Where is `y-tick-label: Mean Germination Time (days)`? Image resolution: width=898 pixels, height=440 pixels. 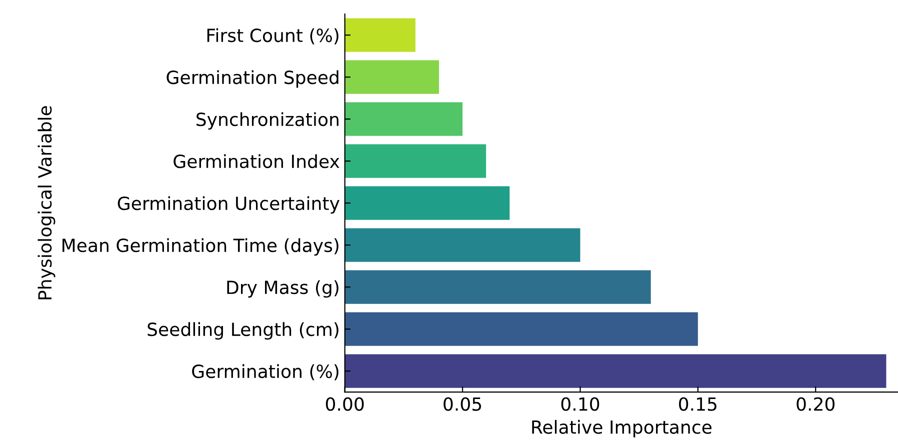
y-tick-label: Mean Germination Time (days) is located at coordinates (200, 247).